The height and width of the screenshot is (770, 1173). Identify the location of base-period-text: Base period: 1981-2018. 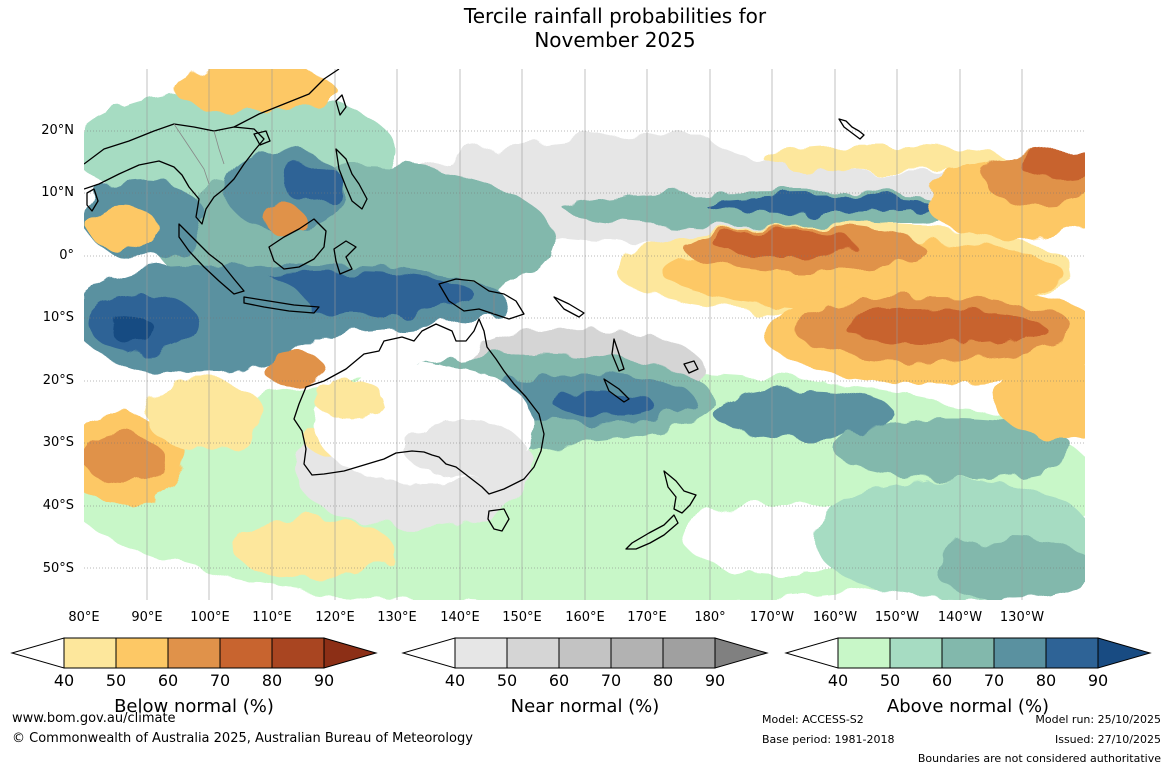
(828, 739).